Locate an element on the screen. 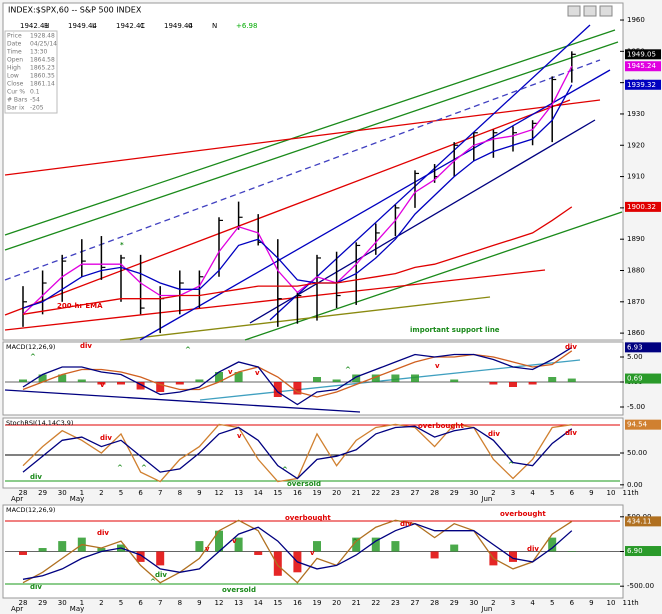 The width and height of the screenshot is (662, 614). x-tick-label: 19 is located at coordinates (317, 493).